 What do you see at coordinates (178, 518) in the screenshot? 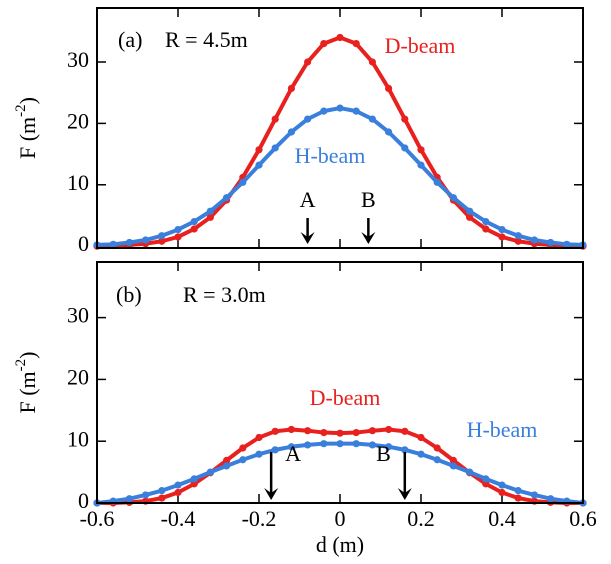
I see `x-tick-label: -0.4` at bounding box center [178, 518].